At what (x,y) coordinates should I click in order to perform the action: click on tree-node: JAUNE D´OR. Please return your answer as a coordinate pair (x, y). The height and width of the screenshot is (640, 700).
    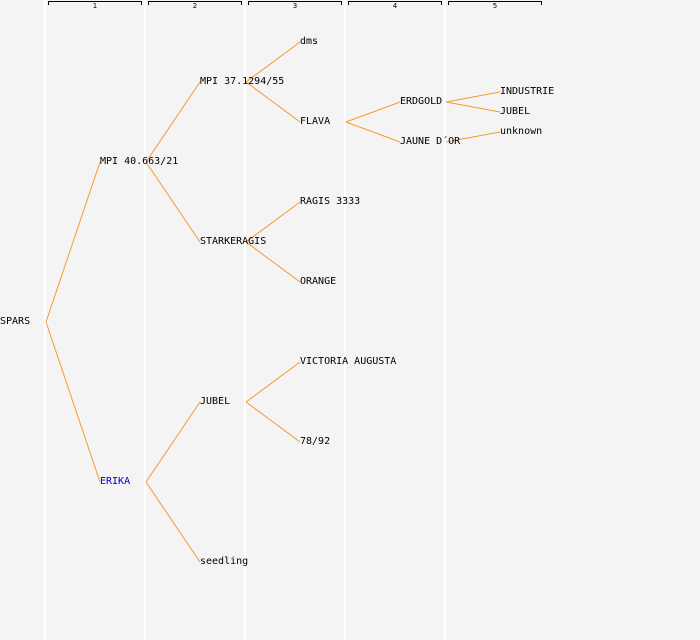
    Looking at the image, I should click on (430, 141).